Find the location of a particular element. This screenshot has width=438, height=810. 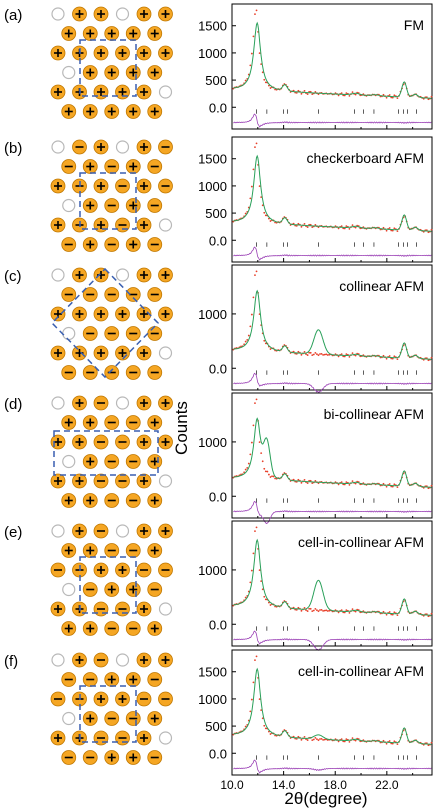

plot-title: checkerboard AFM is located at coordinates (366, 158).